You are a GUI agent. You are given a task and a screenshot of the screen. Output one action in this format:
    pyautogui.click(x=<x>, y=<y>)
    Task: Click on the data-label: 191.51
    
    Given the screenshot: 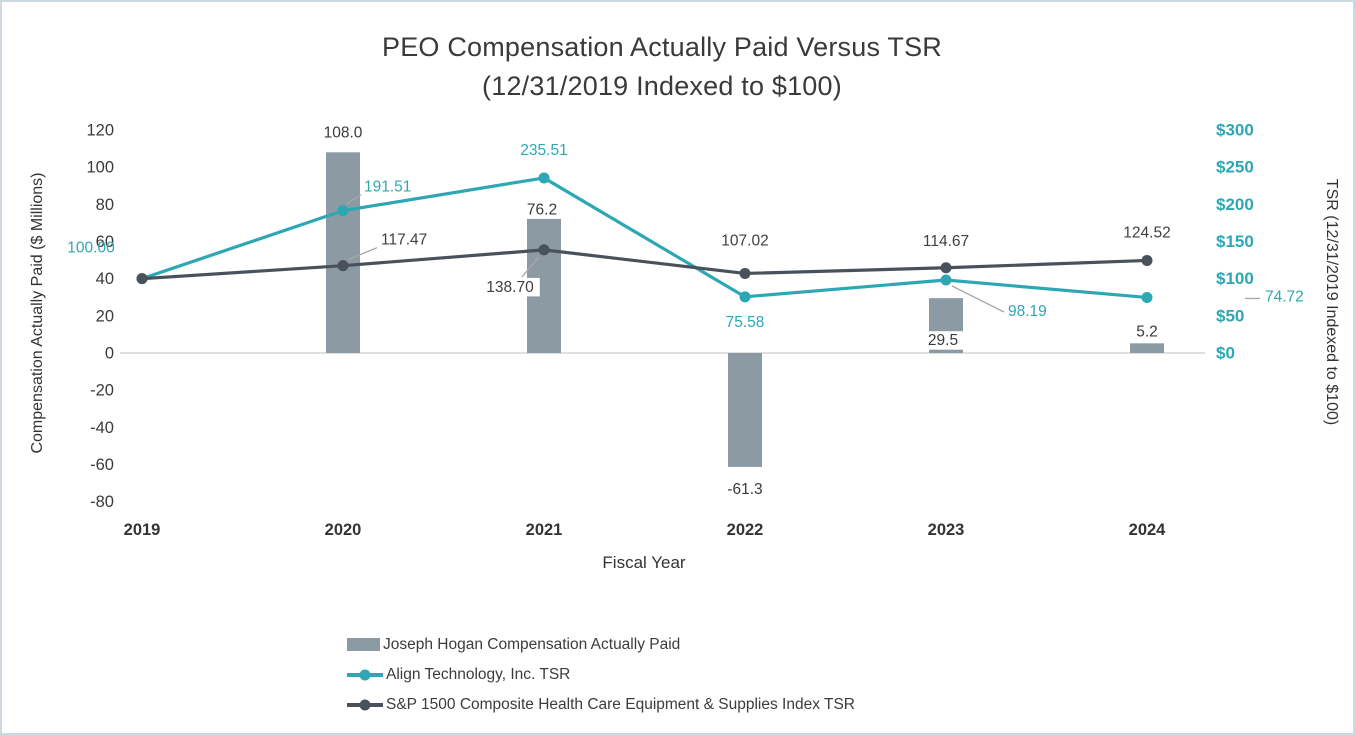 What is the action you would take?
    pyautogui.click(x=387, y=187)
    